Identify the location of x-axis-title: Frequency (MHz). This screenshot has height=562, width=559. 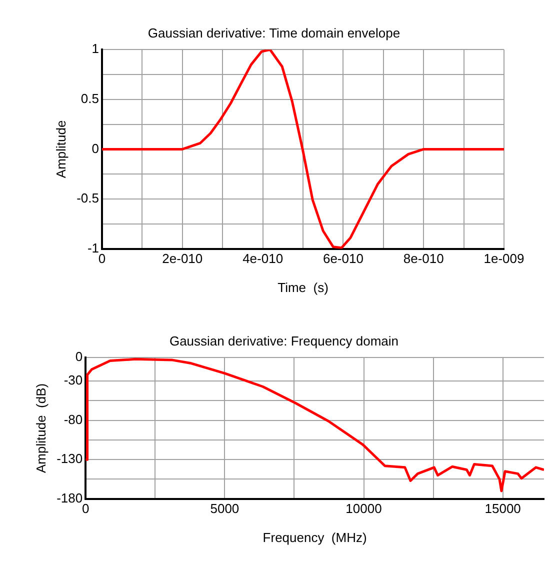
(314, 537).